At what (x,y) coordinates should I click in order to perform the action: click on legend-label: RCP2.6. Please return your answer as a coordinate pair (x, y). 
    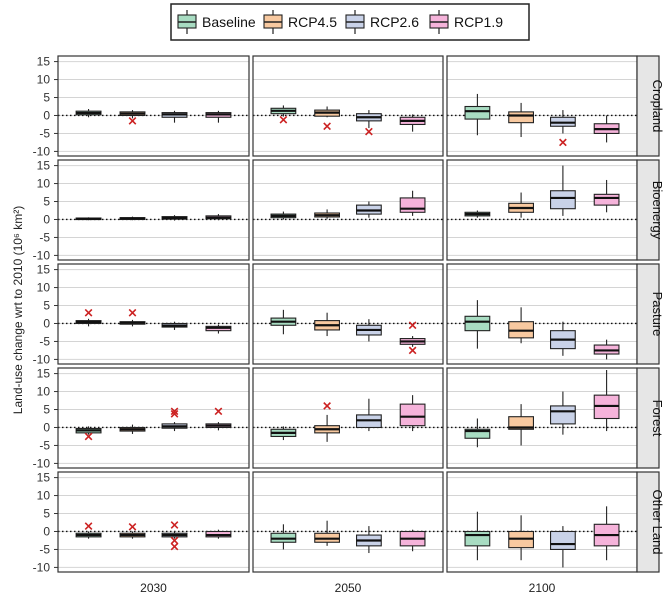
    Looking at the image, I should click on (394, 22).